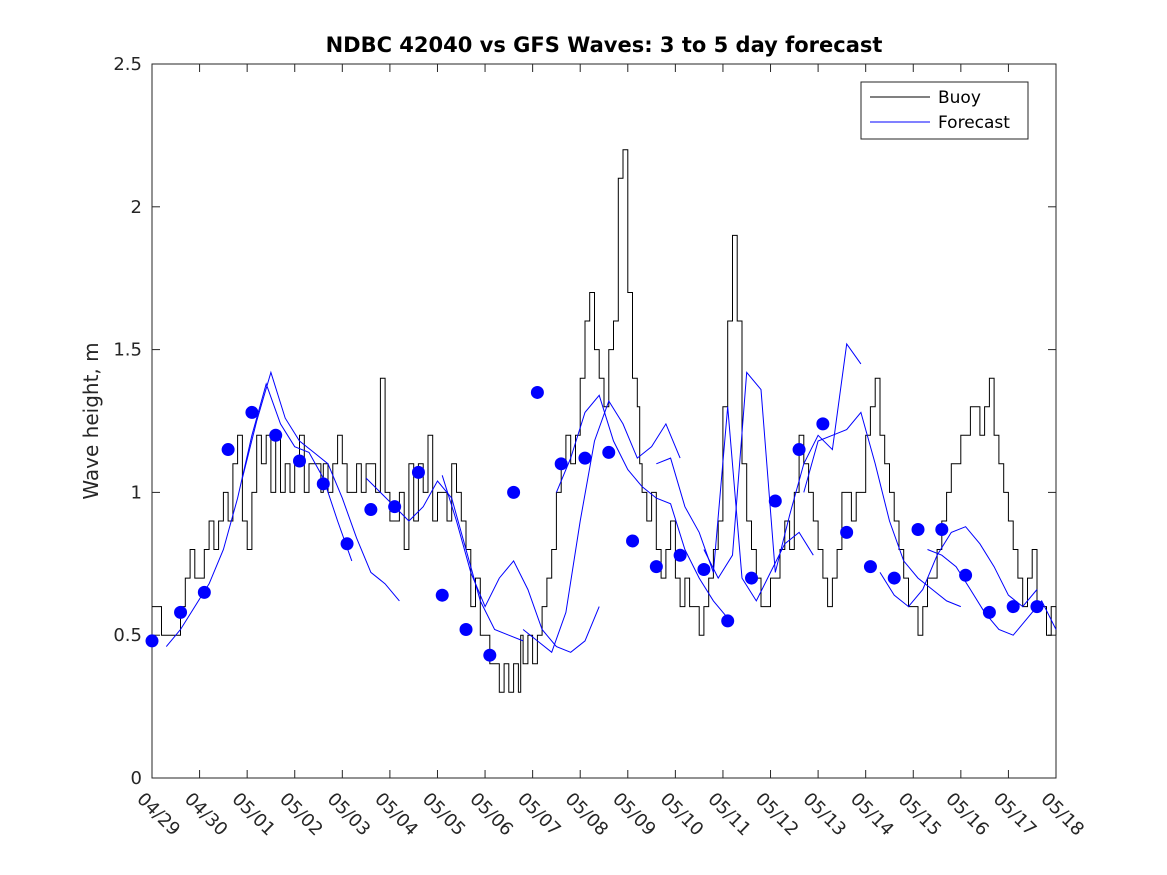 The height and width of the screenshot is (875, 1167). Describe the element at coordinates (301, 815) in the screenshot. I see `x-tick-label: 05/02` at that location.